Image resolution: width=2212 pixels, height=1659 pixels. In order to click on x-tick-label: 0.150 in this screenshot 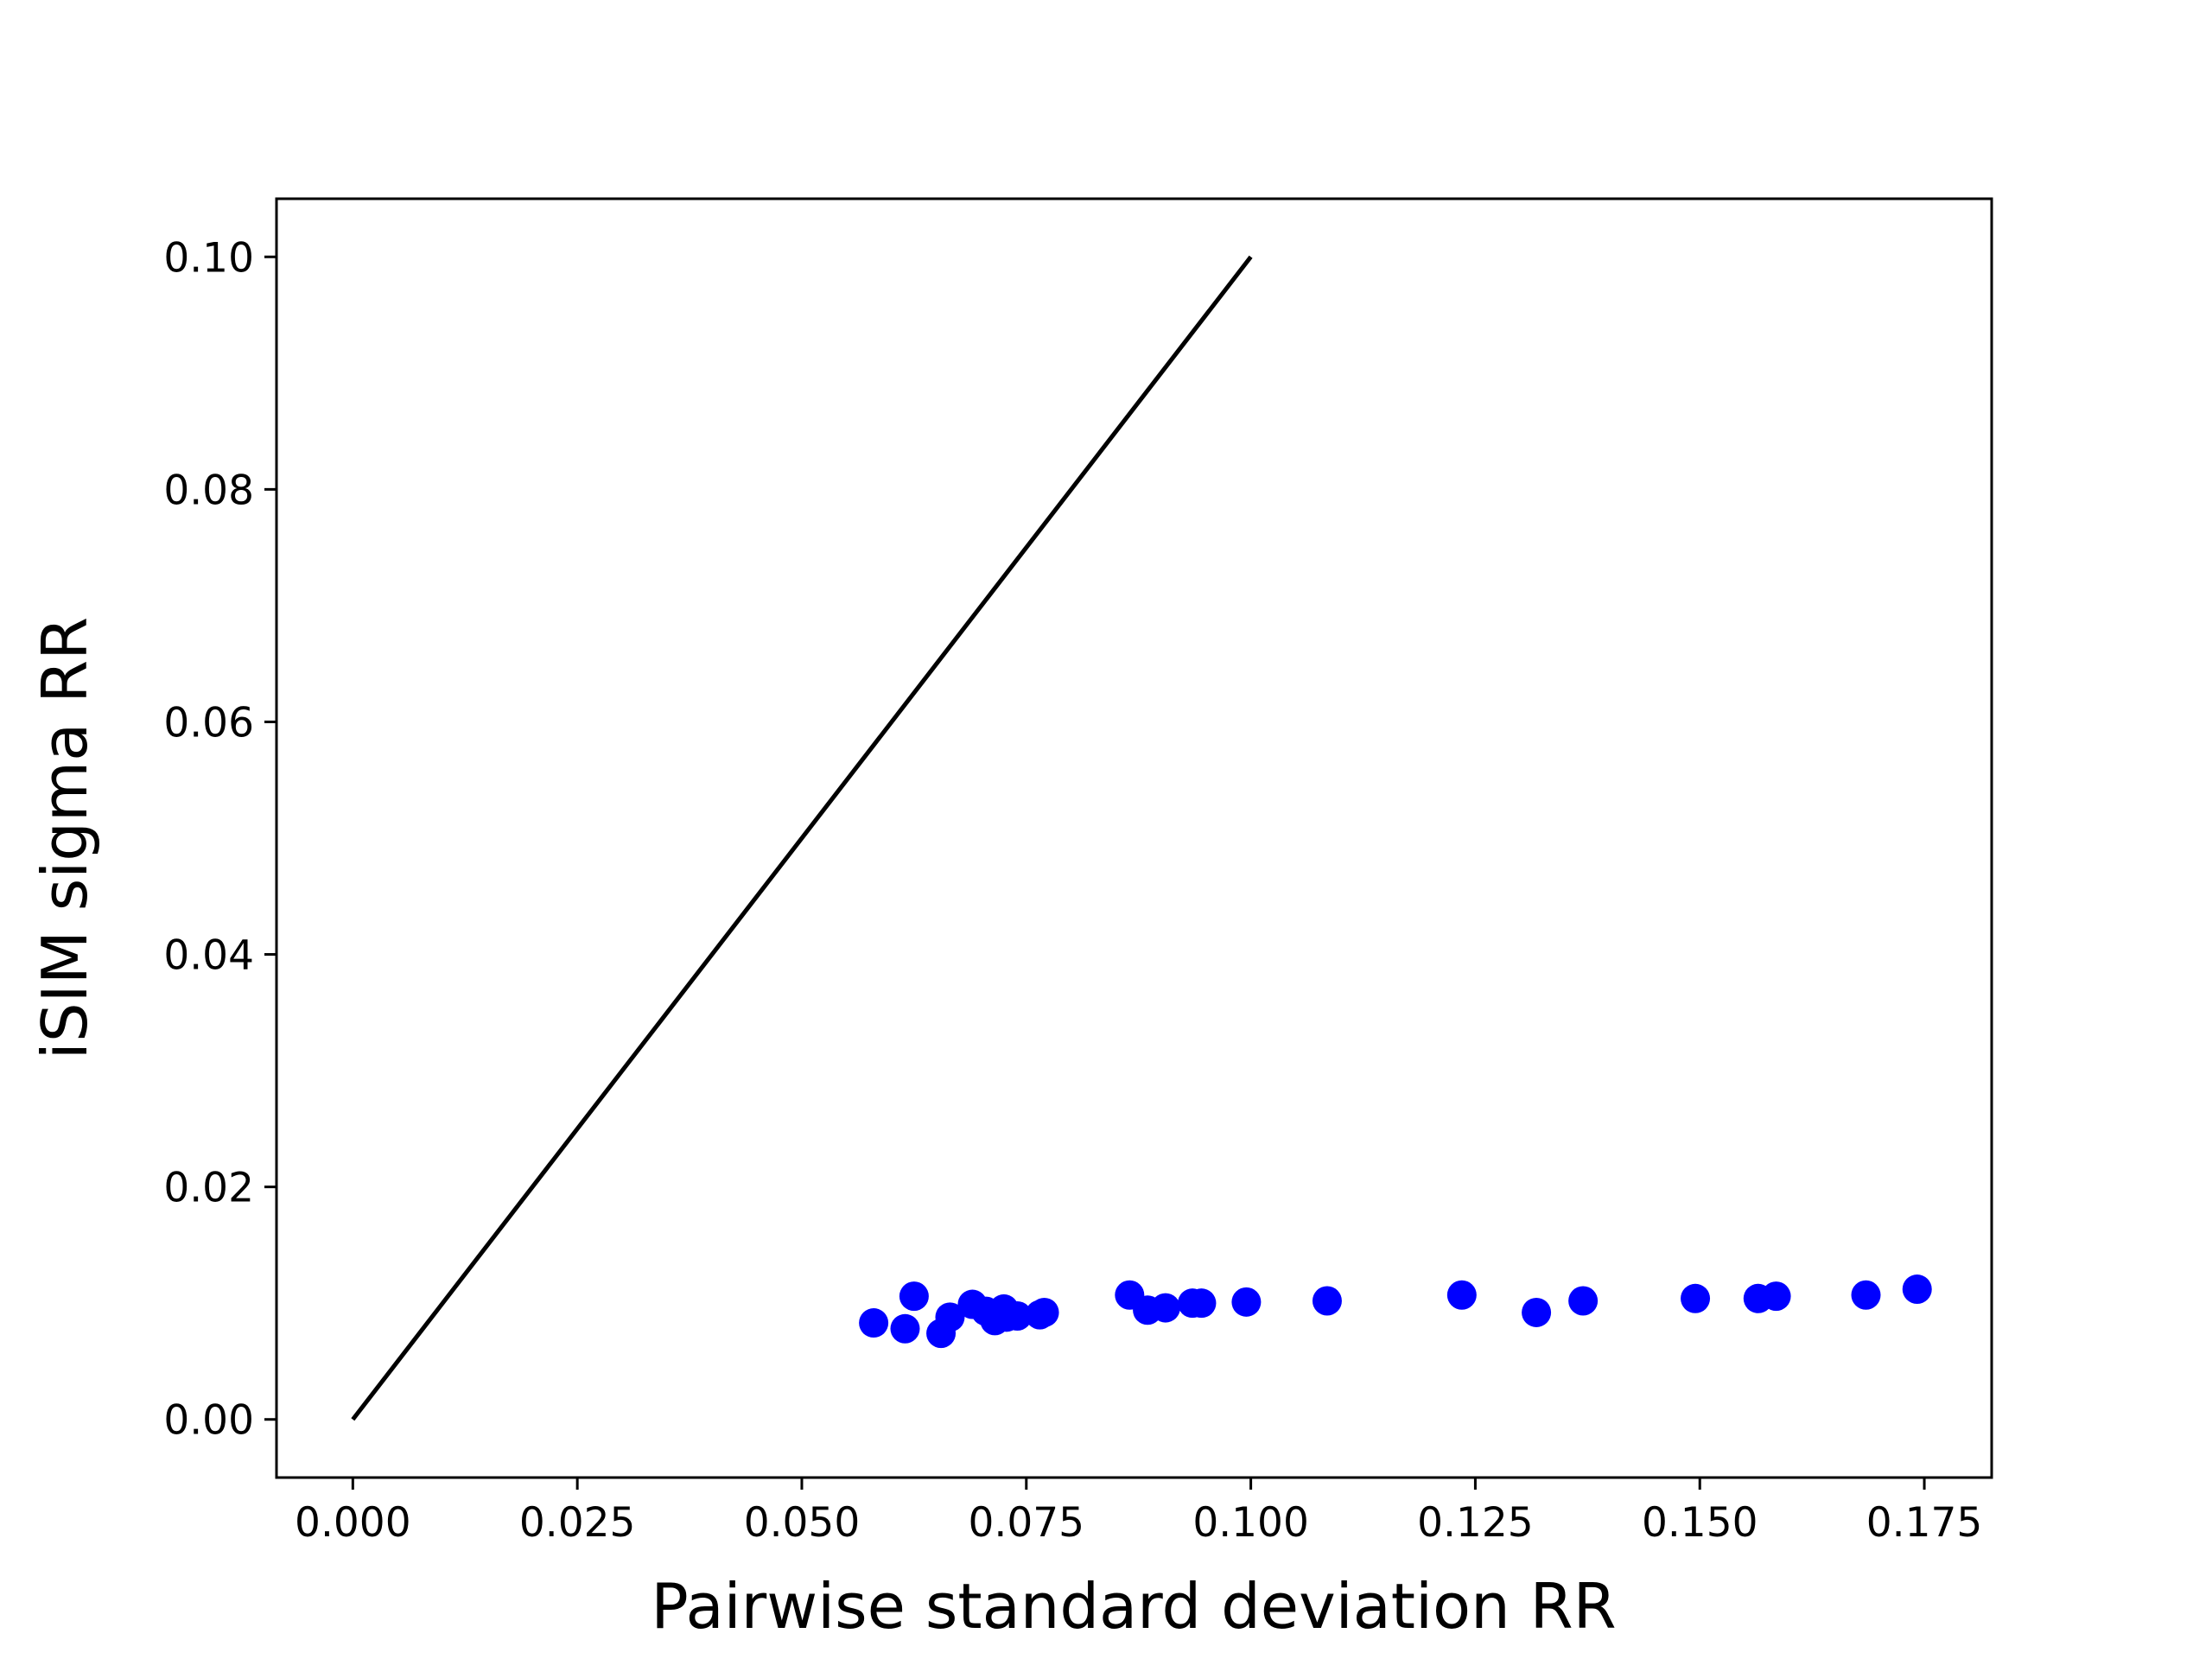, I will do `click(1700, 1523)`.